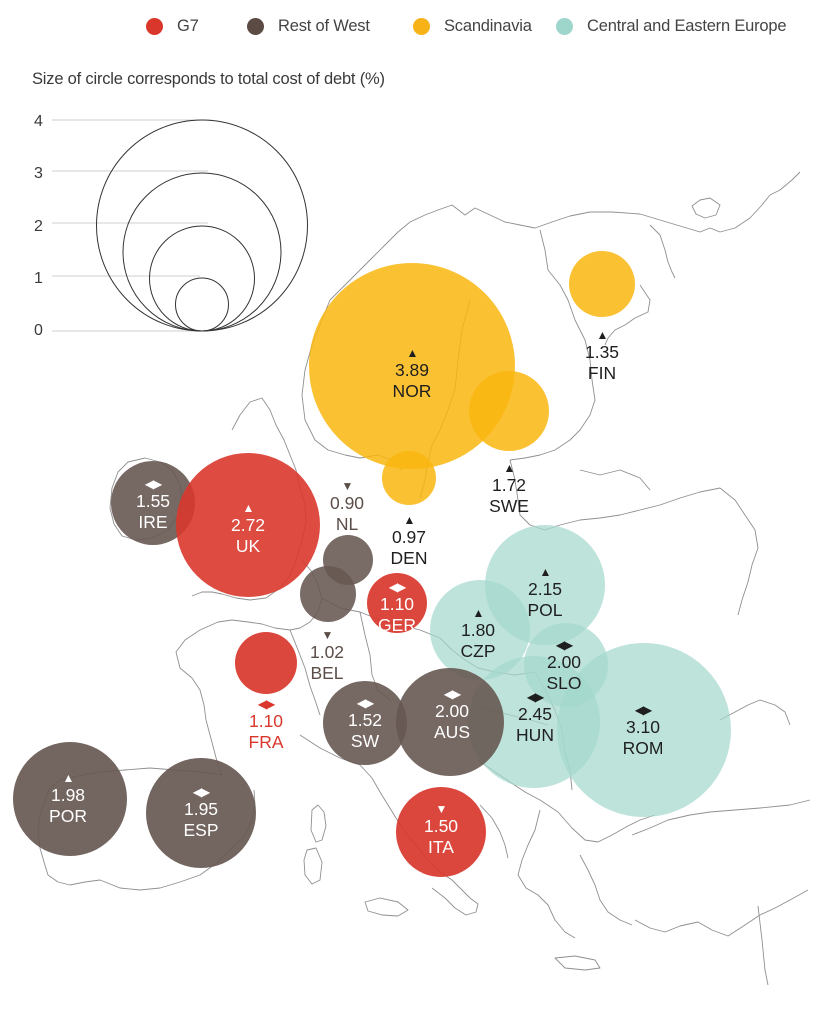 The width and height of the screenshot is (829, 1024). I want to click on label-fra: ◀▶ 1.10 FRA, so click(266, 725).